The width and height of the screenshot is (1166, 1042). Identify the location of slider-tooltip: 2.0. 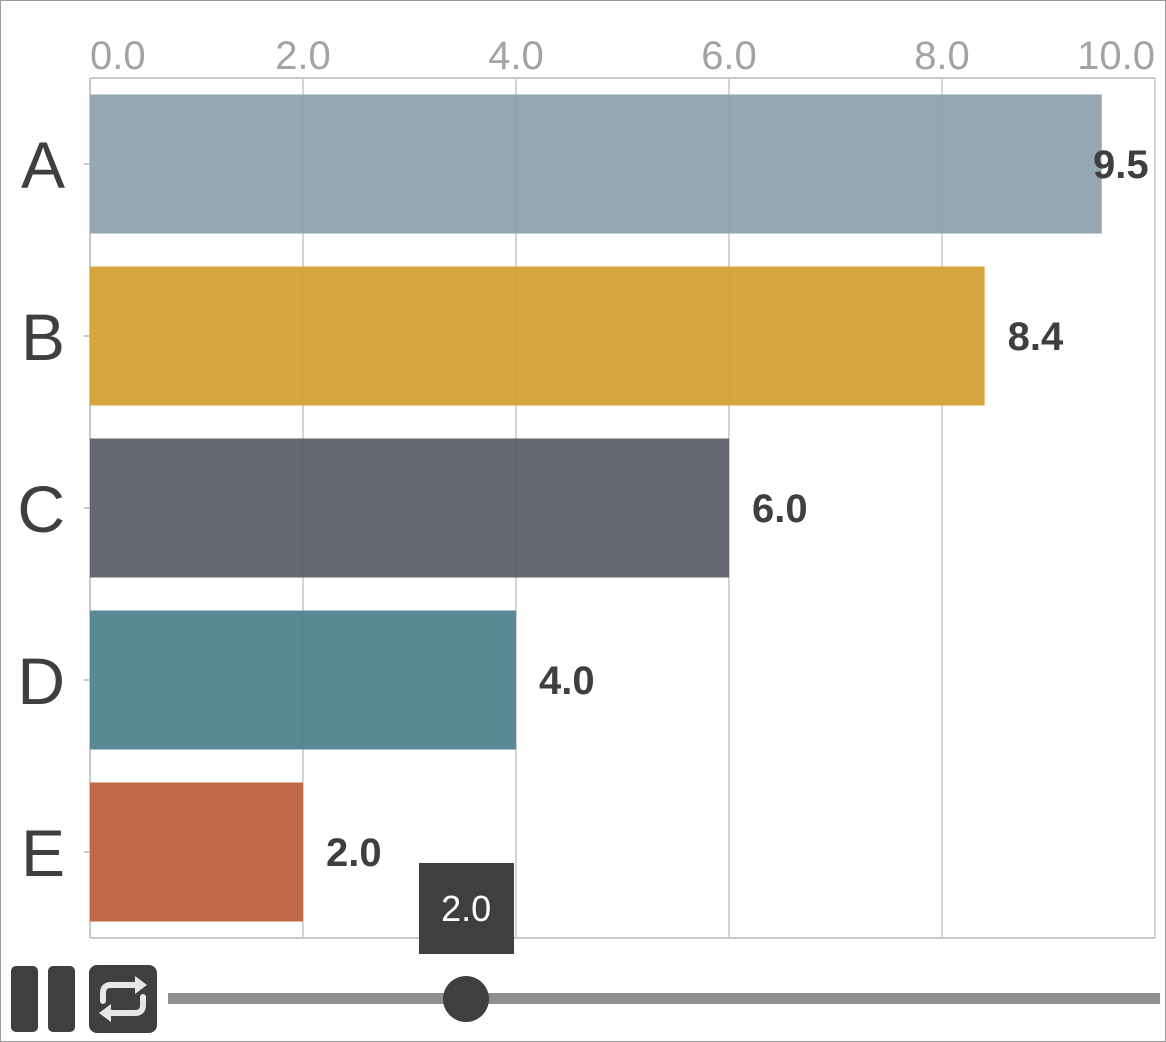
(466, 908).